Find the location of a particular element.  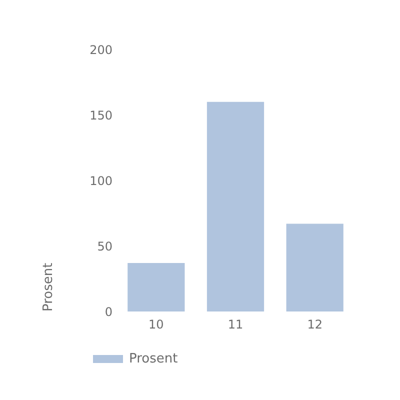

x-tick-label: 11 is located at coordinates (236, 325).